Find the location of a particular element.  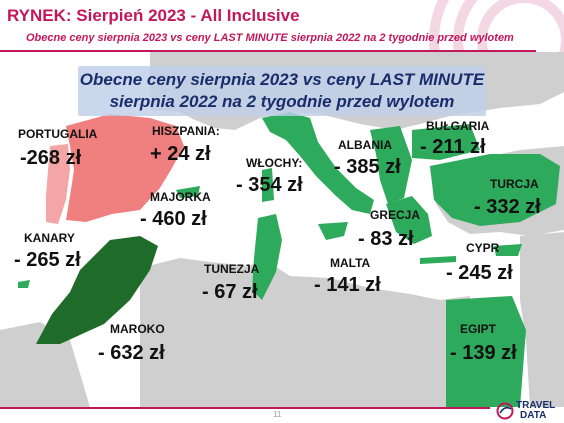

price-change-bulgaria: - 211 zł is located at coordinates (453, 147).